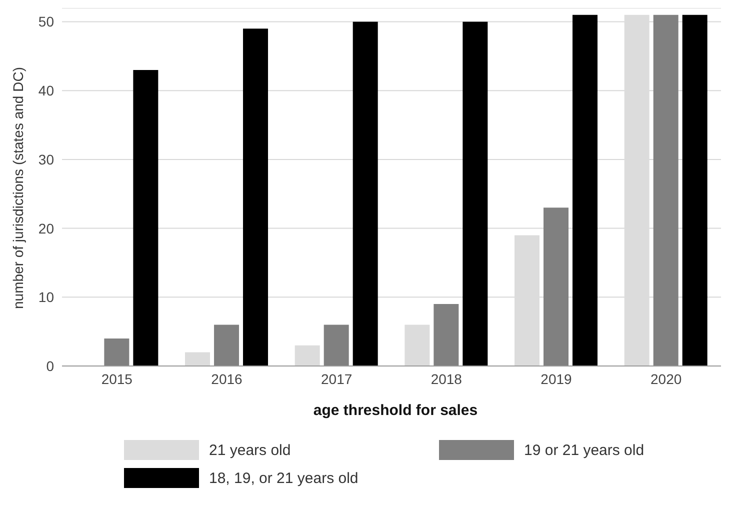 The image size is (731, 507). I want to click on legend-label: 18, 19, or 21 years old, so click(283, 478).